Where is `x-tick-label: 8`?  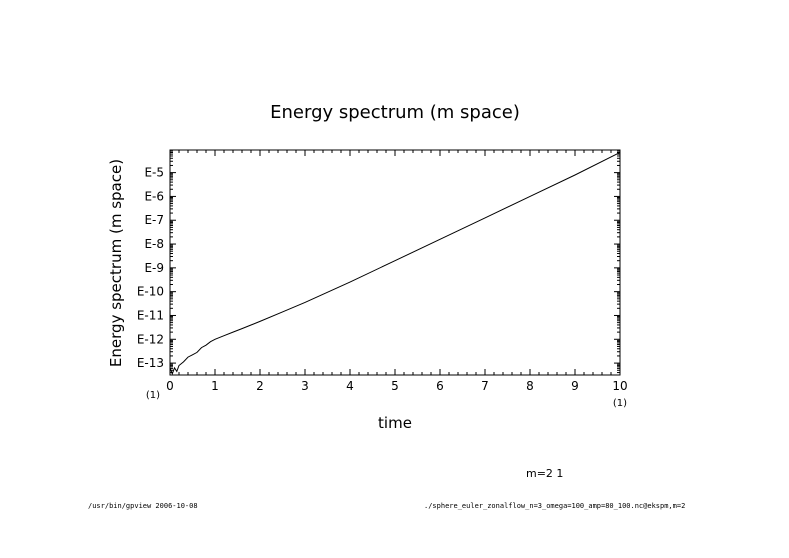
x-tick-label: 8 is located at coordinates (530, 386).